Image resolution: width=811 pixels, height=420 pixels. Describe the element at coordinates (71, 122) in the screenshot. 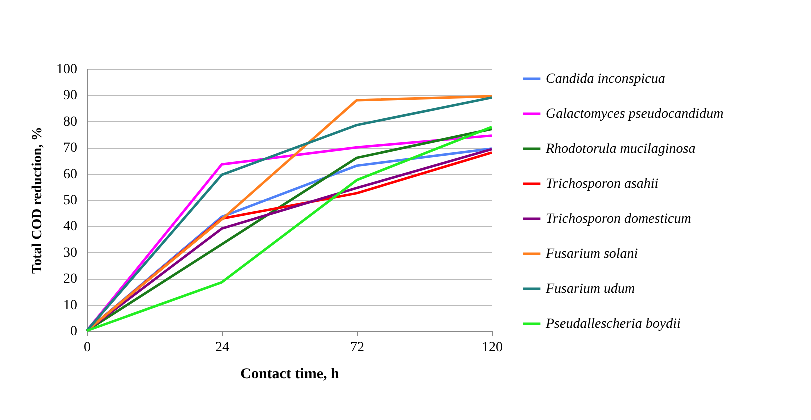

I see `y-tick-label: 80` at that location.